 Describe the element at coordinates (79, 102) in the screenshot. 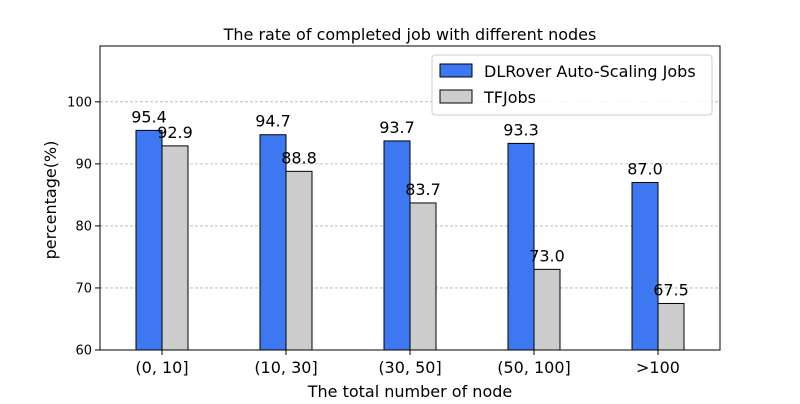

I see `y-tick-label: 100` at that location.